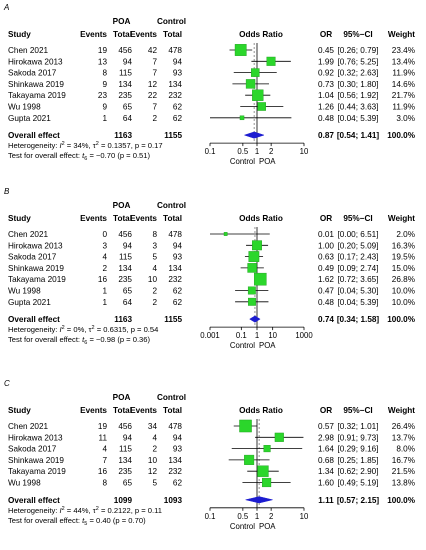 The width and height of the screenshot is (426, 550). Describe the element at coordinates (254, 135) in the screenshot. I see `overall-diamond` at that location.